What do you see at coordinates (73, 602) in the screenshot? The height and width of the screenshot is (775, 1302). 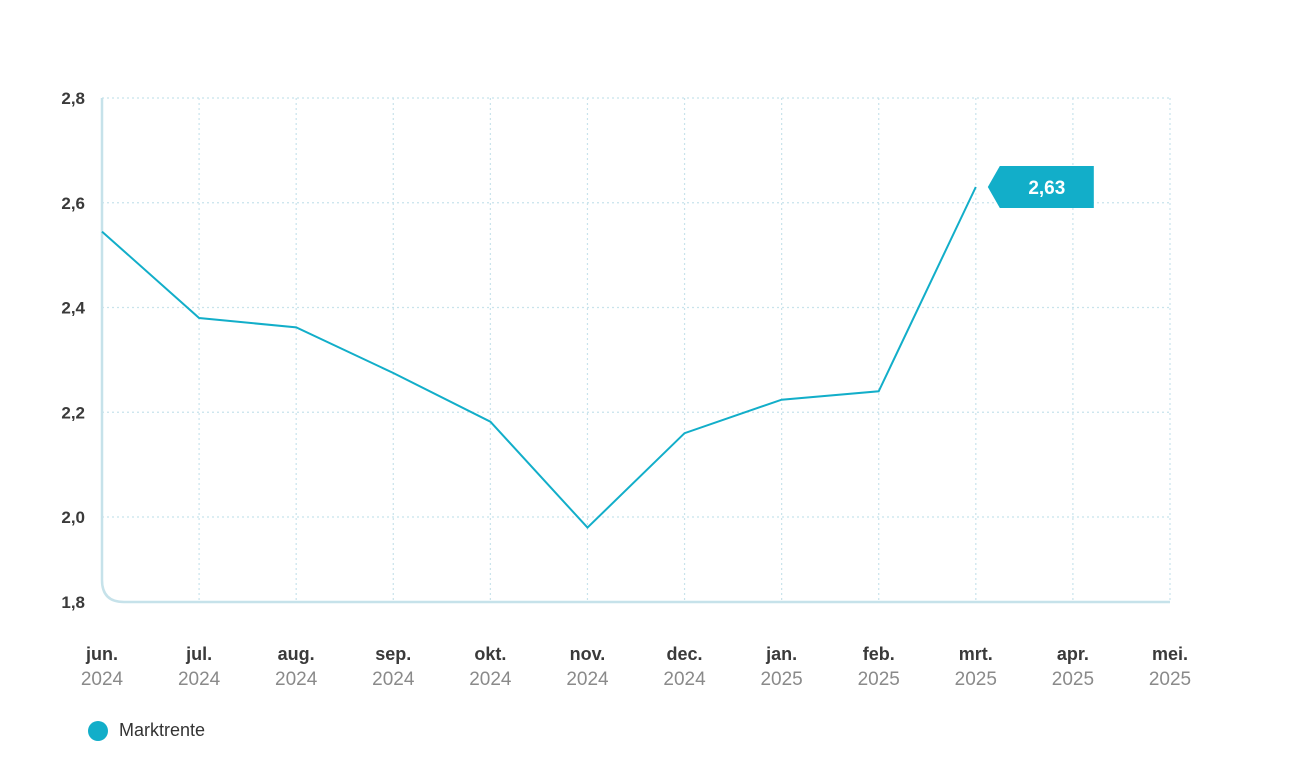 I see `y-tick-label: 1,8` at bounding box center [73, 602].